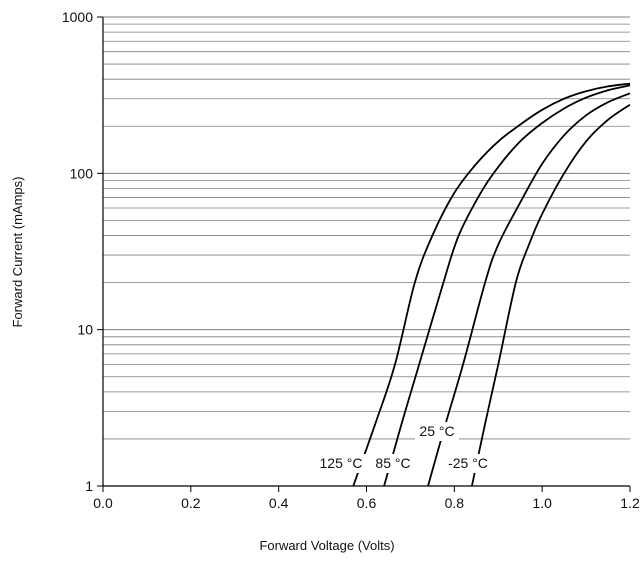  What do you see at coordinates (367, 503) in the screenshot?
I see `x-tick-label: 0.6` at bounding box center [367, 503].